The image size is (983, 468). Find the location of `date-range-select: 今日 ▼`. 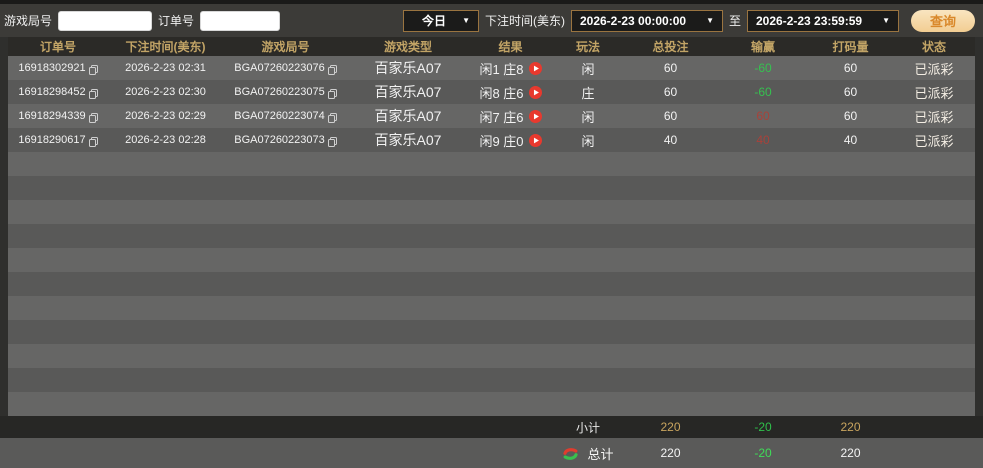

date-range-select: 今日 ▼ is located at coordinates (440, 20).